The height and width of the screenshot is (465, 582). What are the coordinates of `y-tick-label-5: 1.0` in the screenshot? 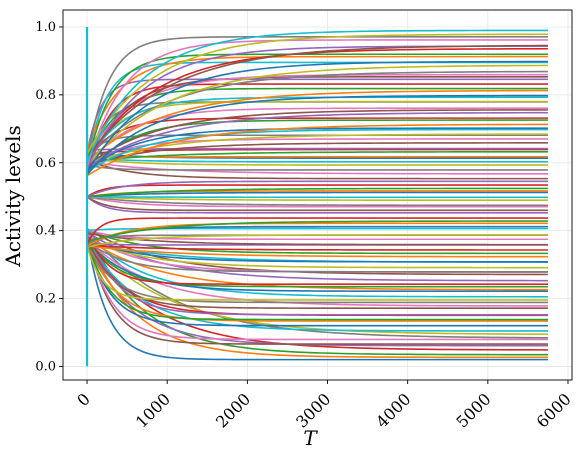 It's located at (45, 27).